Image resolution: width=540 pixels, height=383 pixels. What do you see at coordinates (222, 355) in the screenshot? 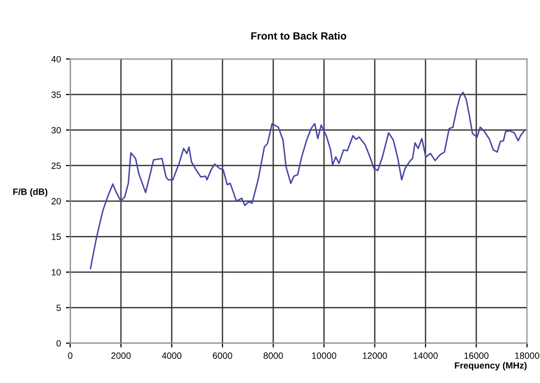
I see `x-tick-label: 6000` at bounding box center [222, 355].